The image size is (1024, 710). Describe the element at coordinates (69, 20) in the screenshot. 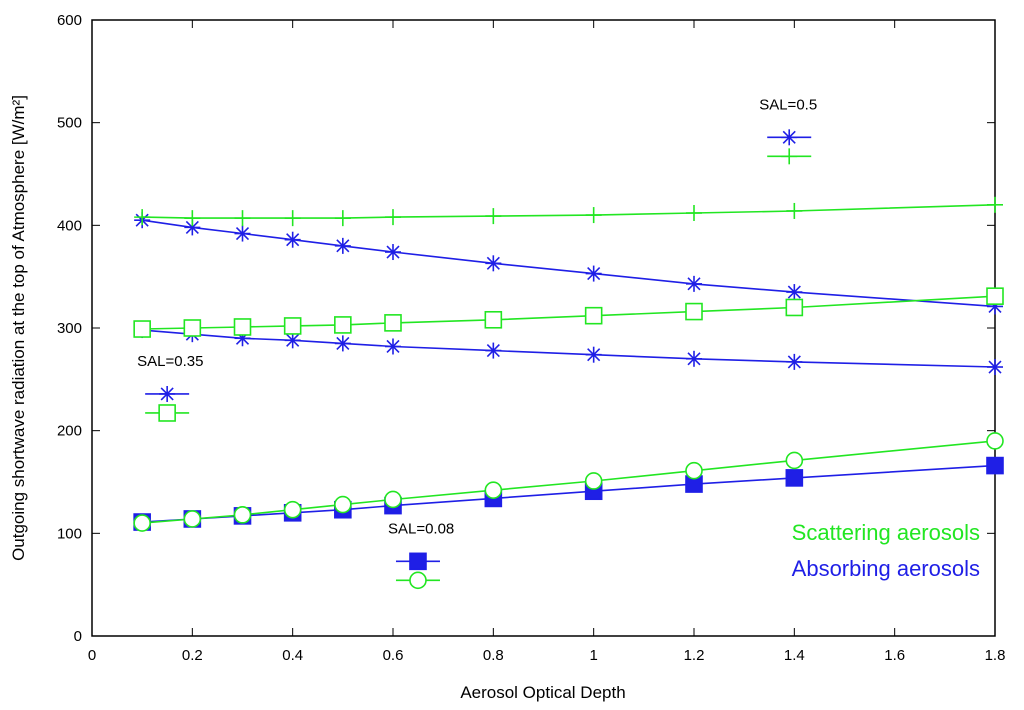

I see `y-tick-label: 600` at that location.